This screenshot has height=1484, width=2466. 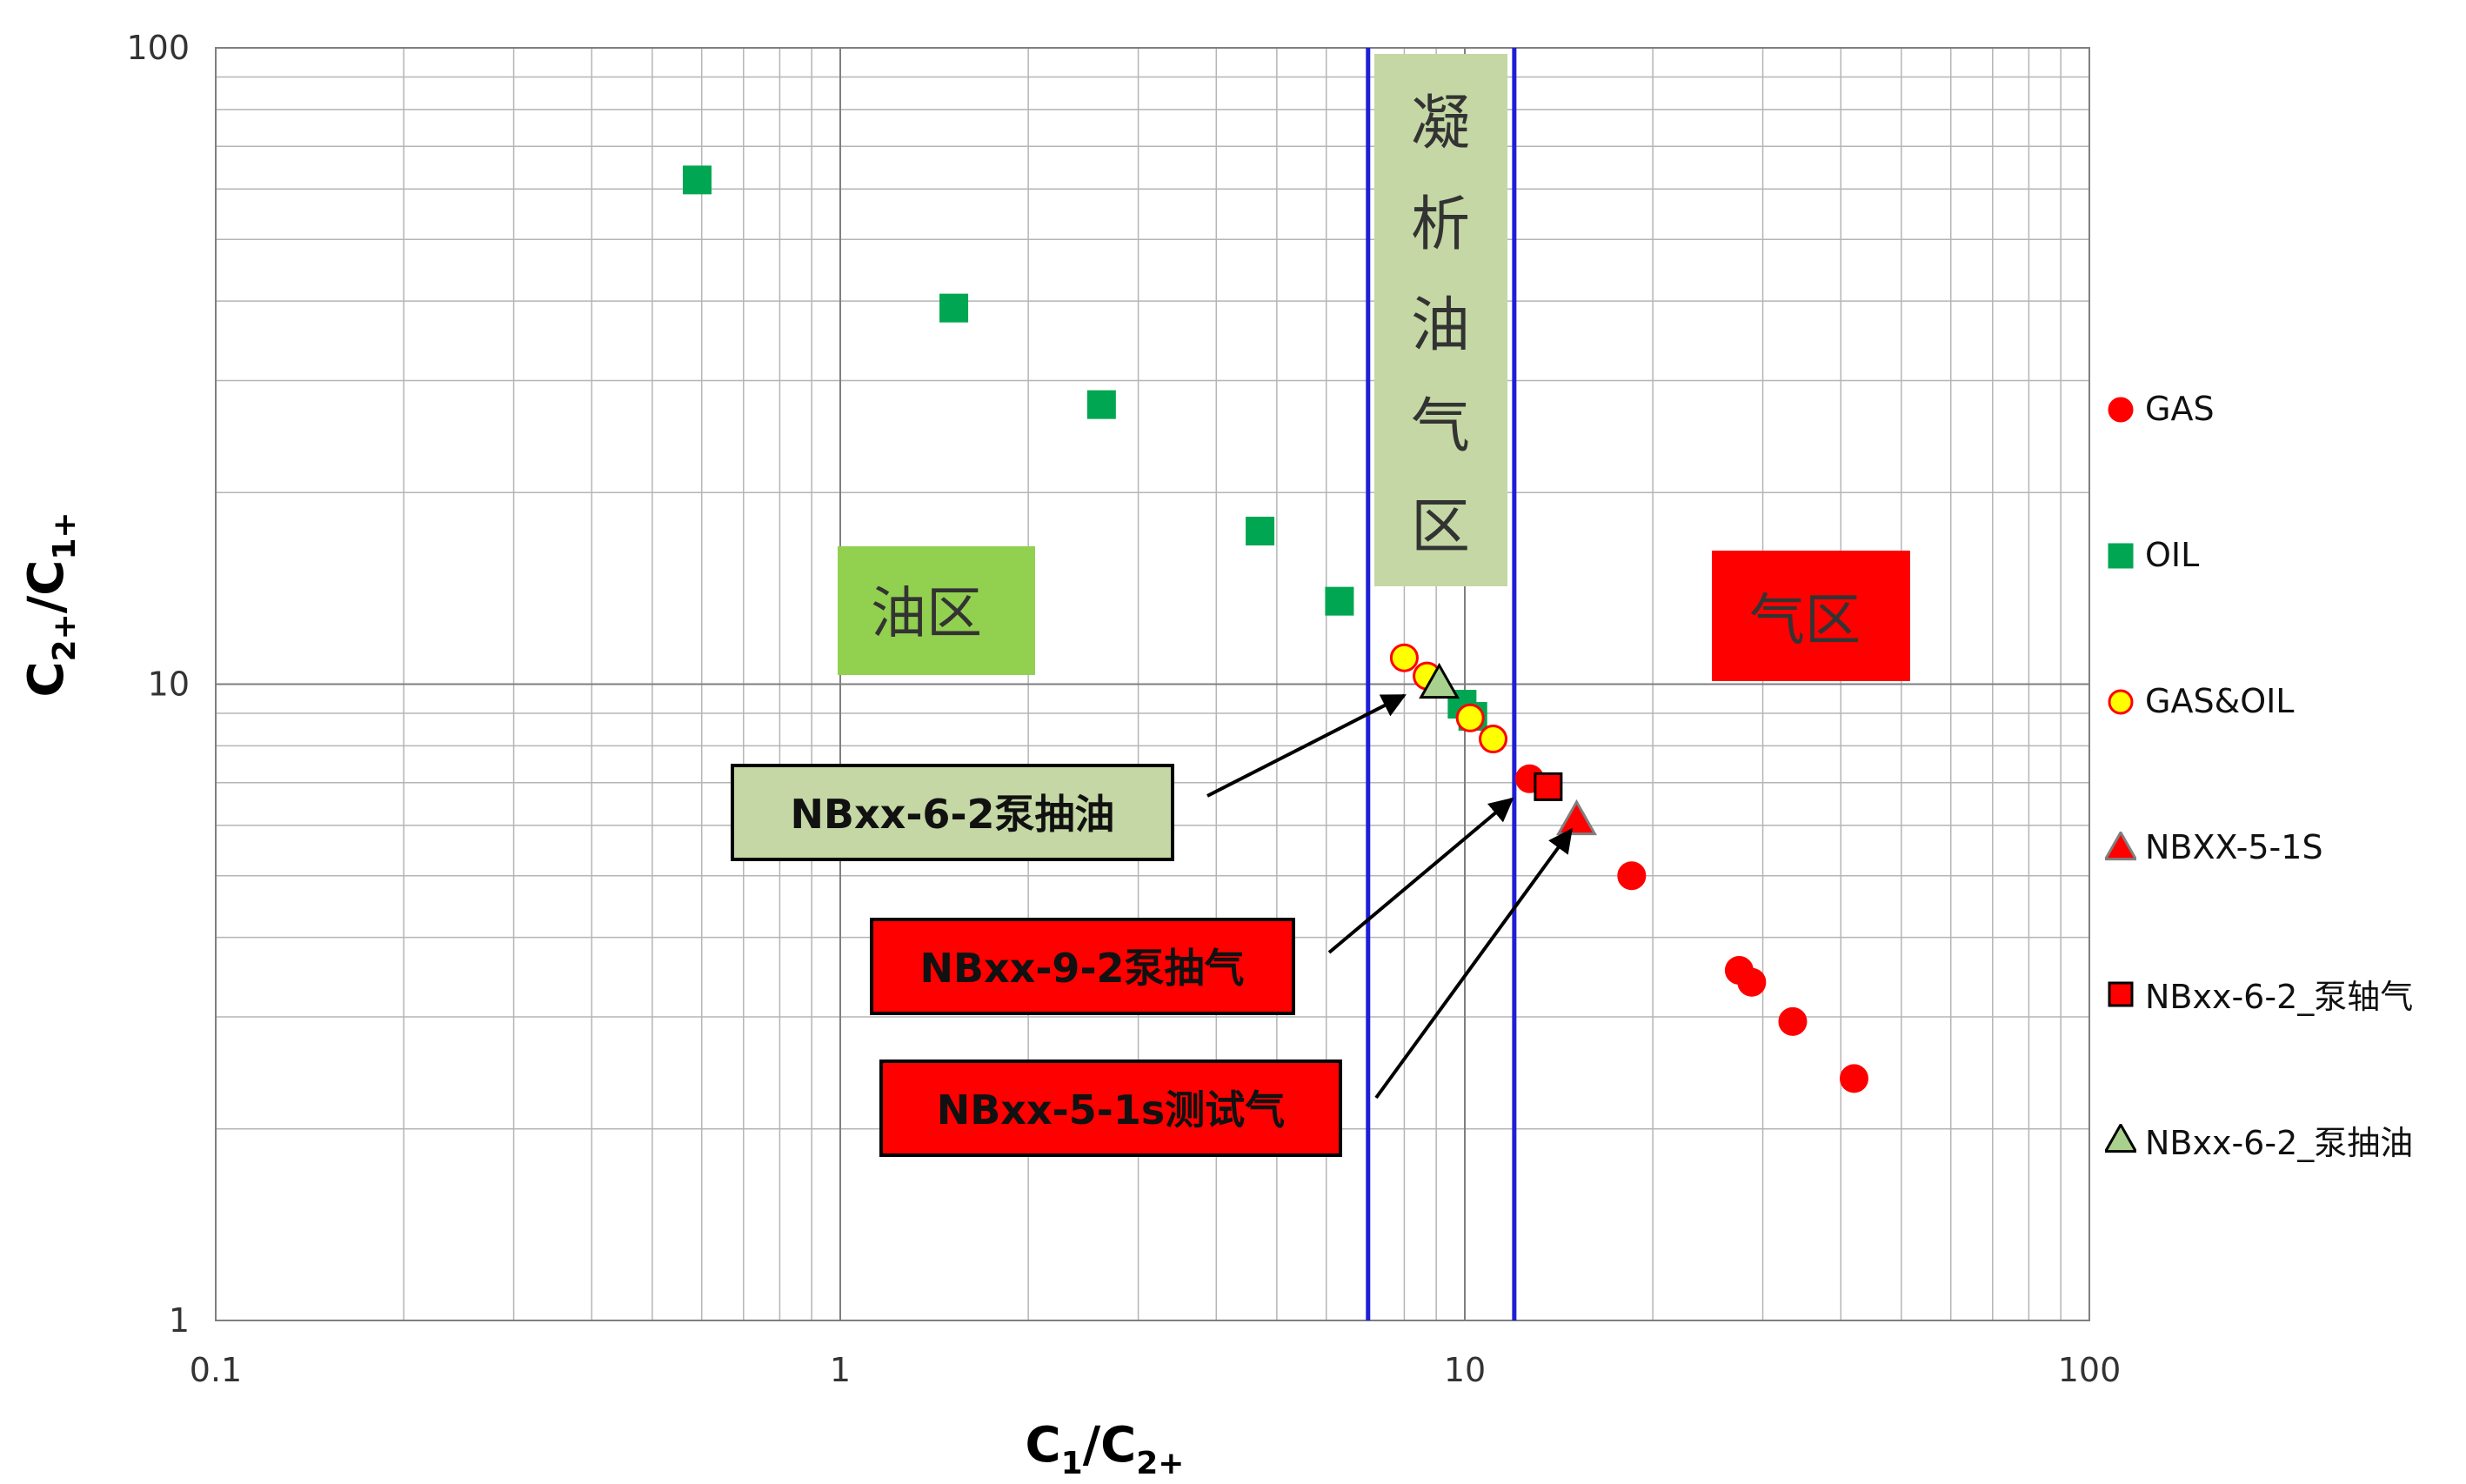 I want to click on condensate-zone-box, so click(x=1440, y=320).